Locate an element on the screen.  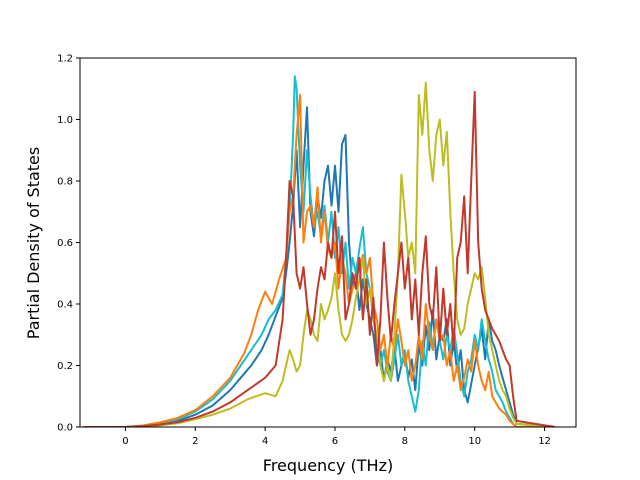
x-tick-label: 2 is located at coordinates (195, 441).